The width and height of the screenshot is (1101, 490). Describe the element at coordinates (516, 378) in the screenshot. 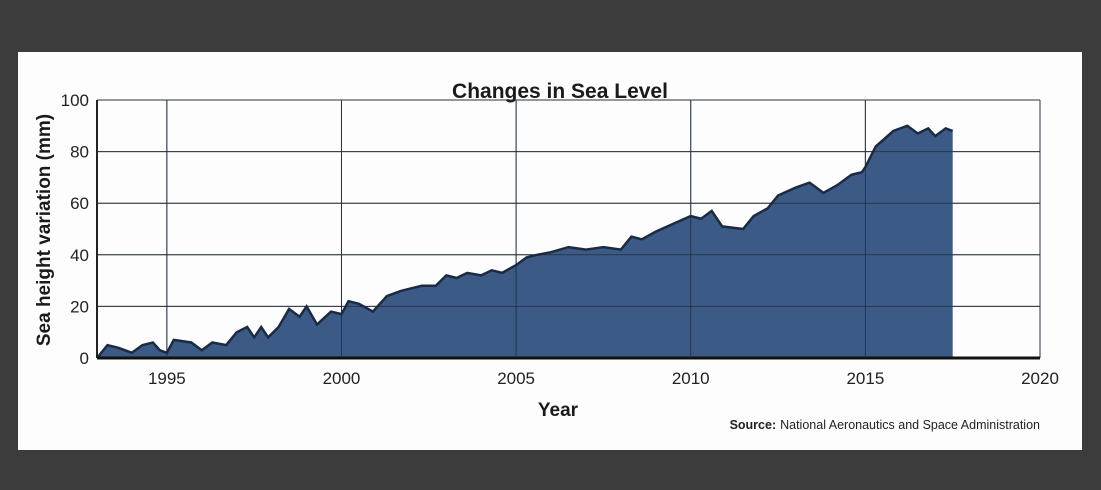

I see `x-tick-label: 2005` at that location.